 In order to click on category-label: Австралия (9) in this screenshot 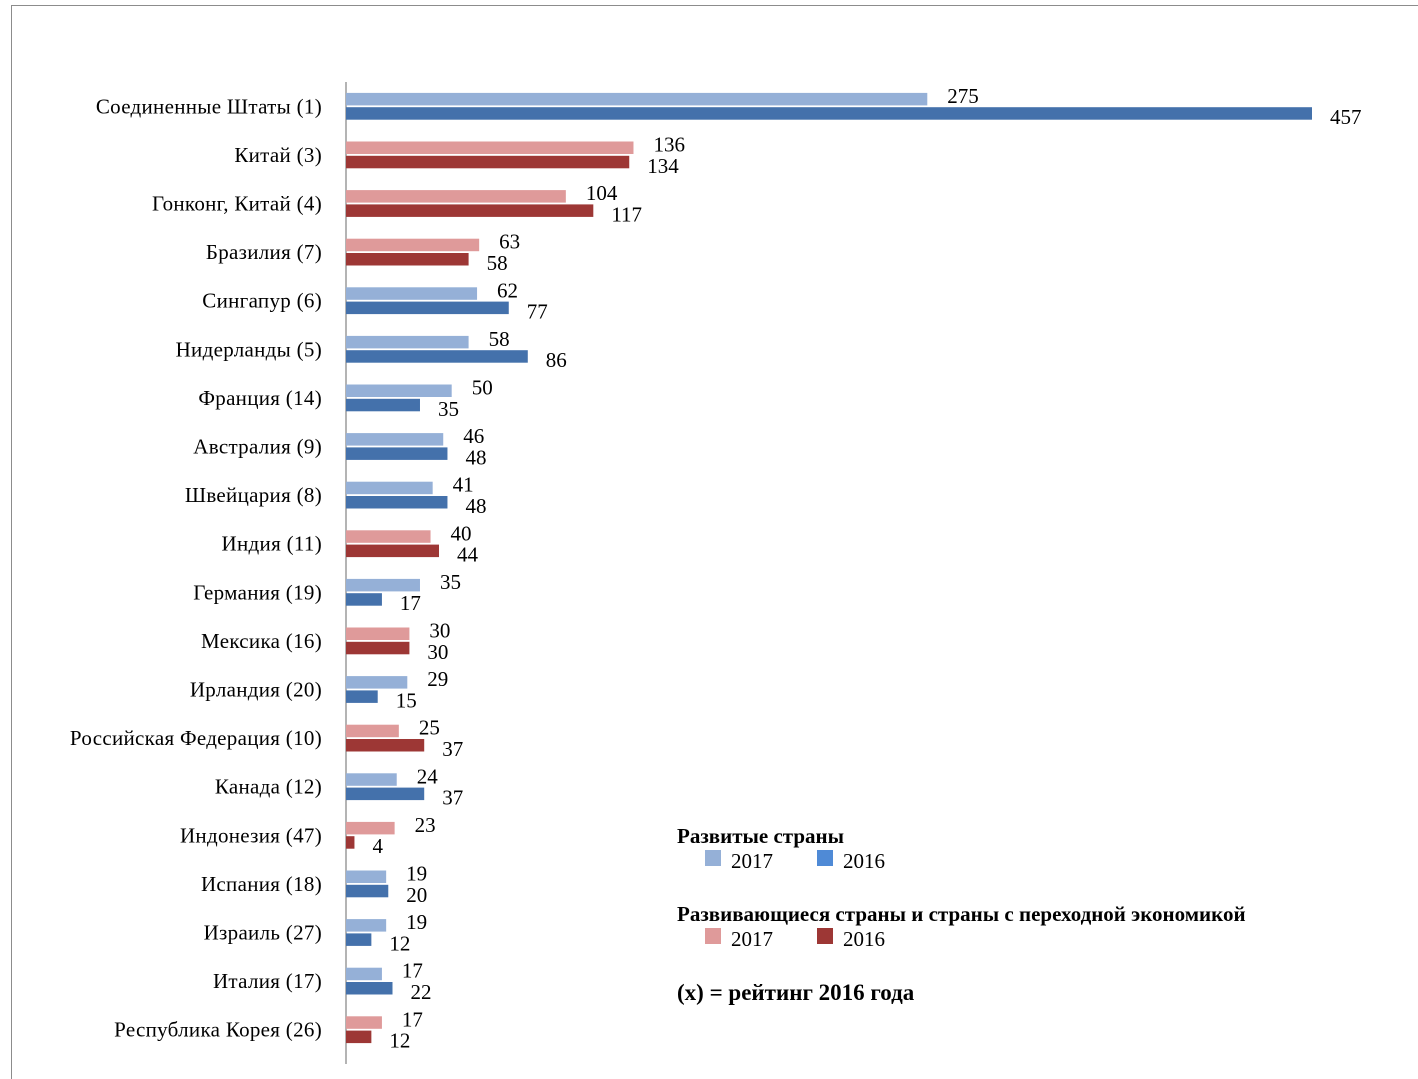, I will do `click(257, 447)`.